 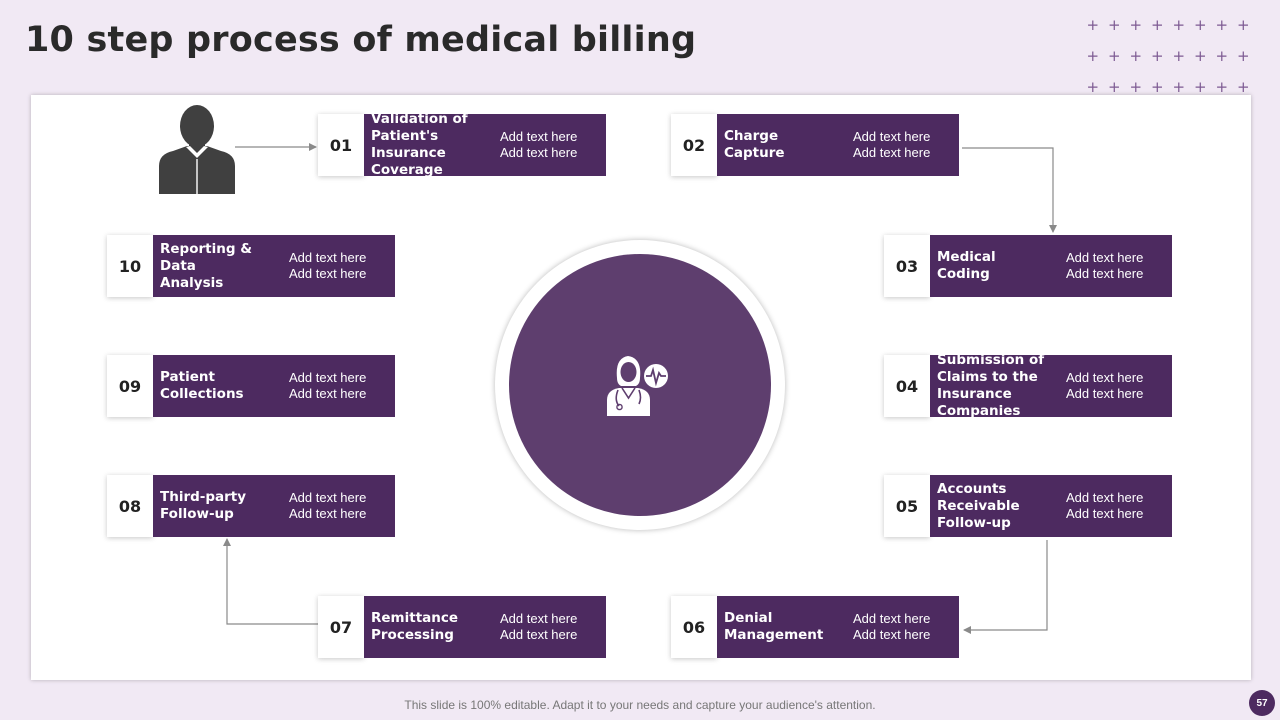 What do you see at coordinates (694, 627) in the screenshot?
I see `step-number: 06` at bounding box center [694, 627].